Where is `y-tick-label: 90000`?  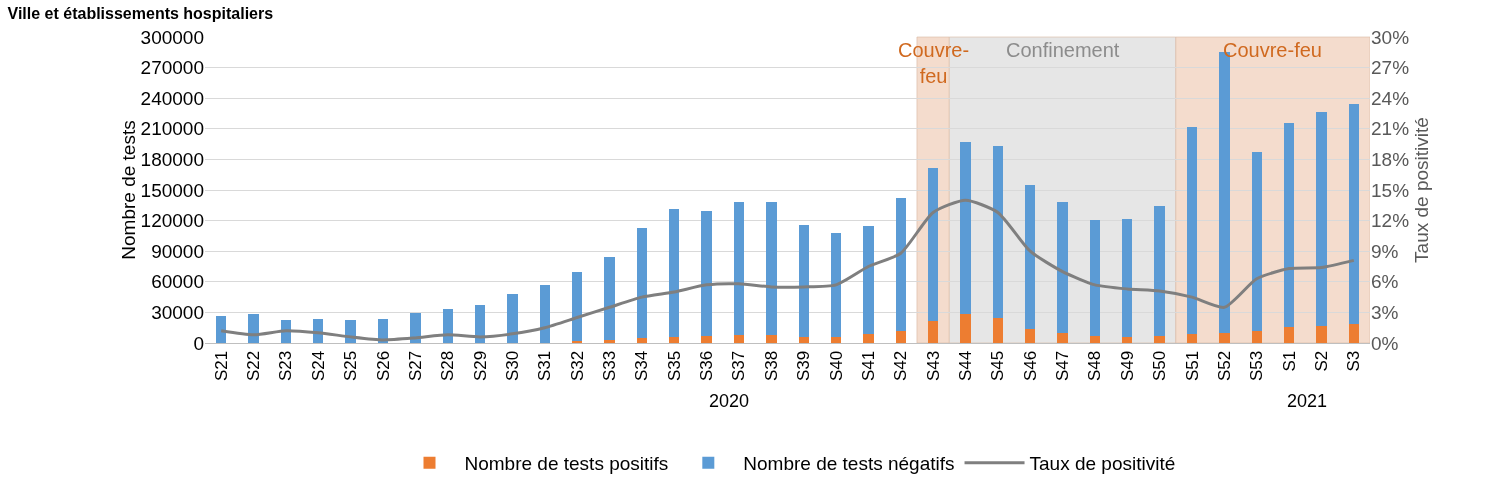
y-tick-label: 90000 is located at coordinates (177, 251).